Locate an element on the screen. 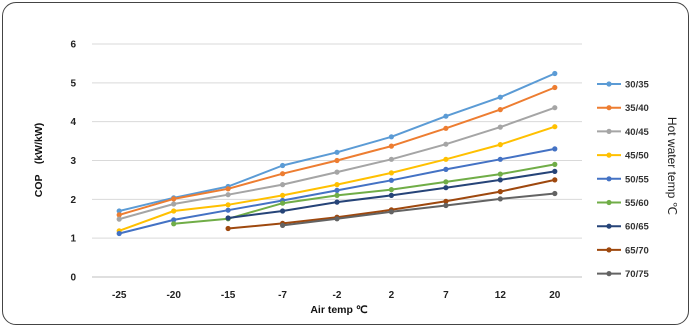 The width and height of the screenshot is (693, 329). y-tick-label: 4 is located at coordinates (73, 122).